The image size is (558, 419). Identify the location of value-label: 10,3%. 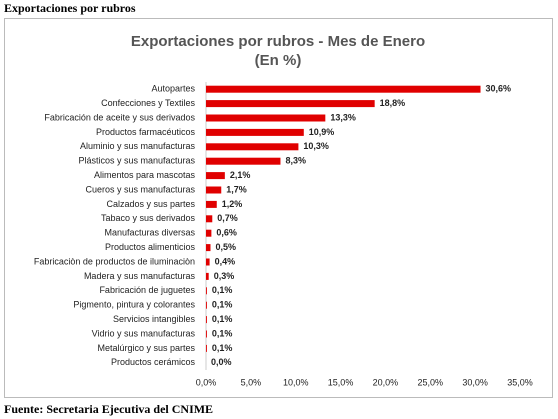
(316, 146).